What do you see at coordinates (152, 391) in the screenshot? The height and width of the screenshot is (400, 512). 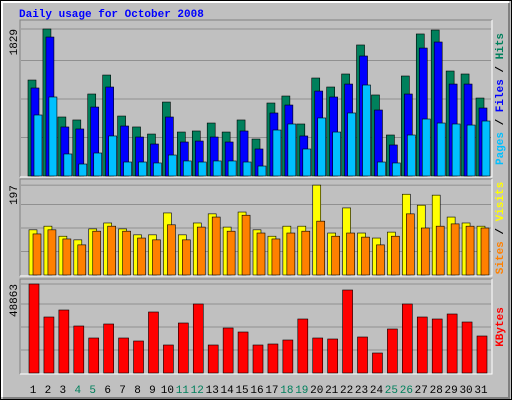 I see `x-tick-label: 9` at bounding box center [152, 391].